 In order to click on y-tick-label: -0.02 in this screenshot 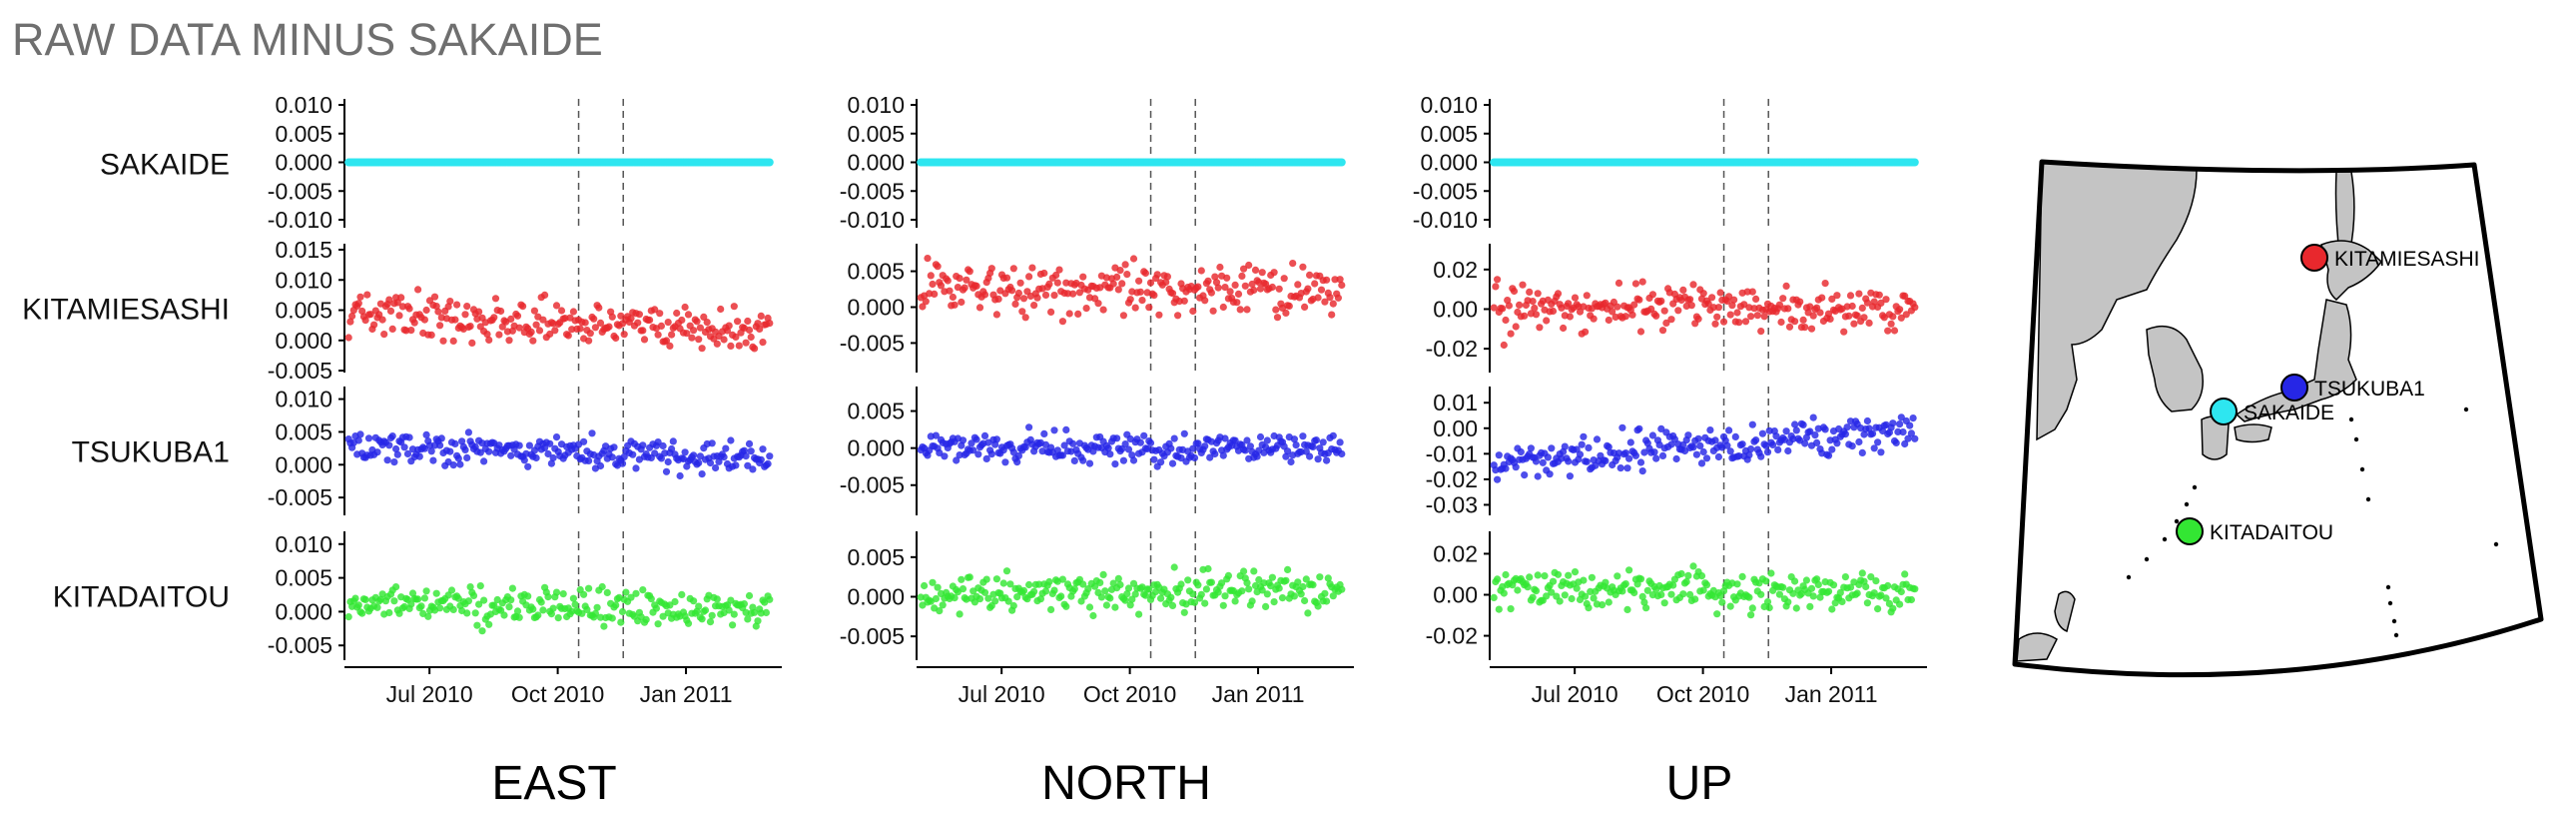, I will do `click(1452, 479)`.